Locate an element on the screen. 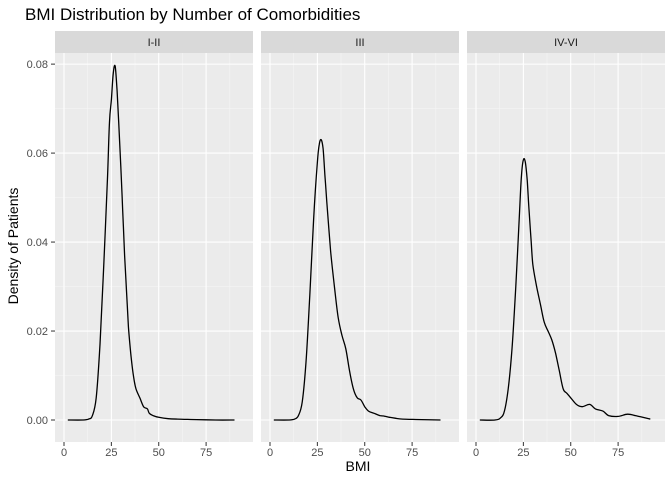 The image size is (672, 480). y-tick-label: 0.02 is located at coordinates (37, 332).